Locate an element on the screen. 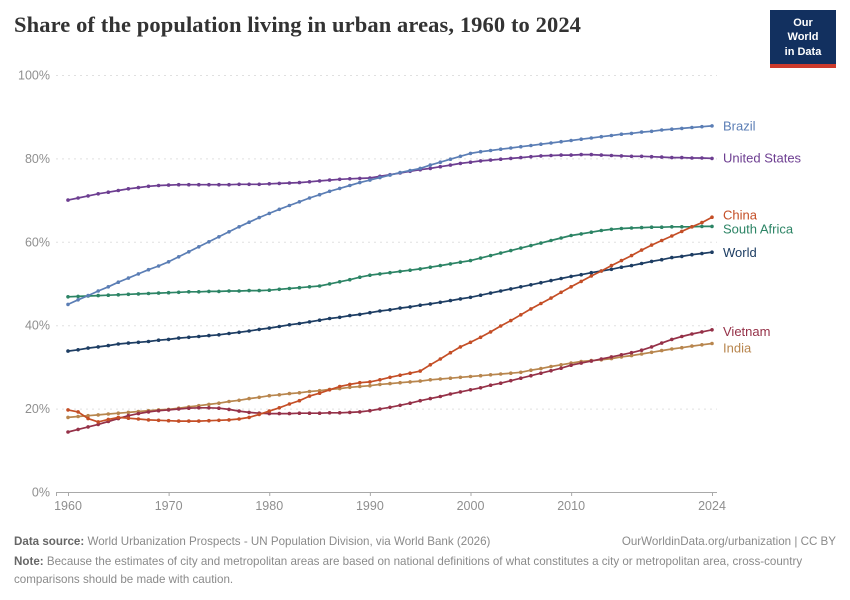 This screenshot has height=600, width=850. vietnam-point-2018 is located at coordinates (651, 347).